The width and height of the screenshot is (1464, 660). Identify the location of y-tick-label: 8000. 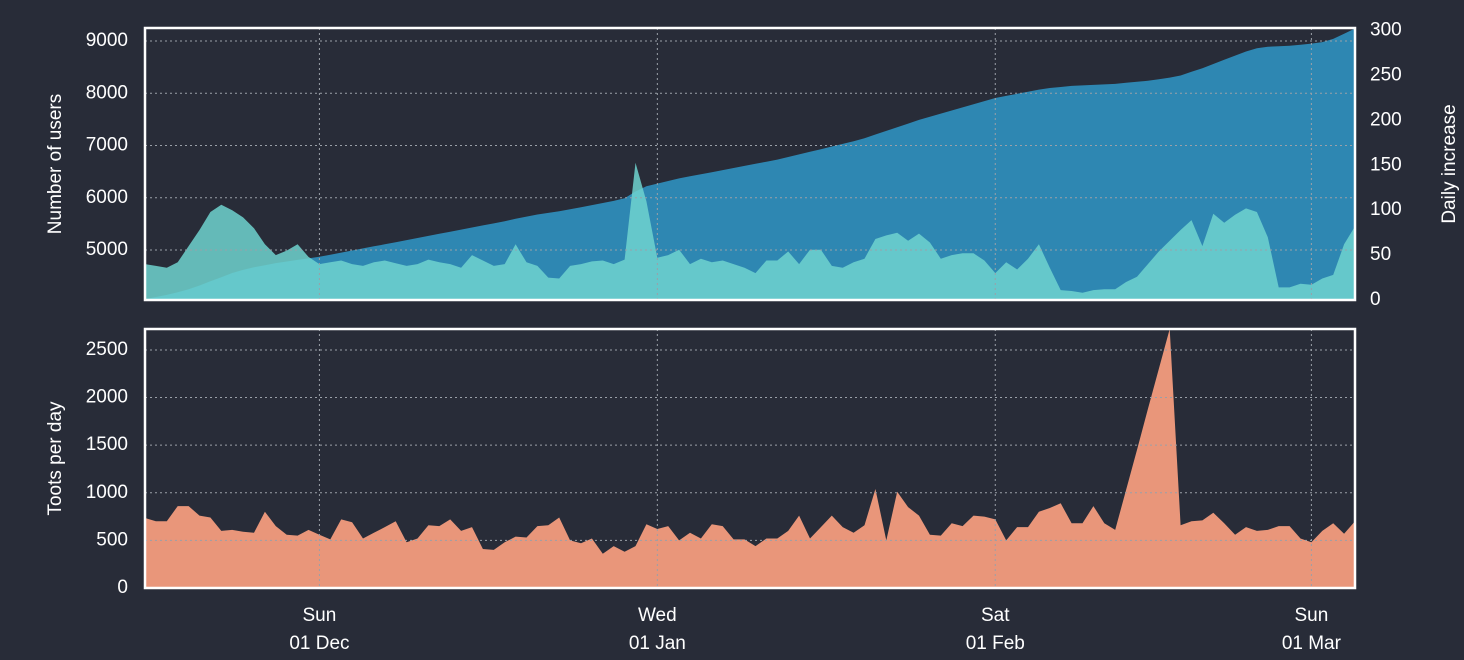
(107, 92).